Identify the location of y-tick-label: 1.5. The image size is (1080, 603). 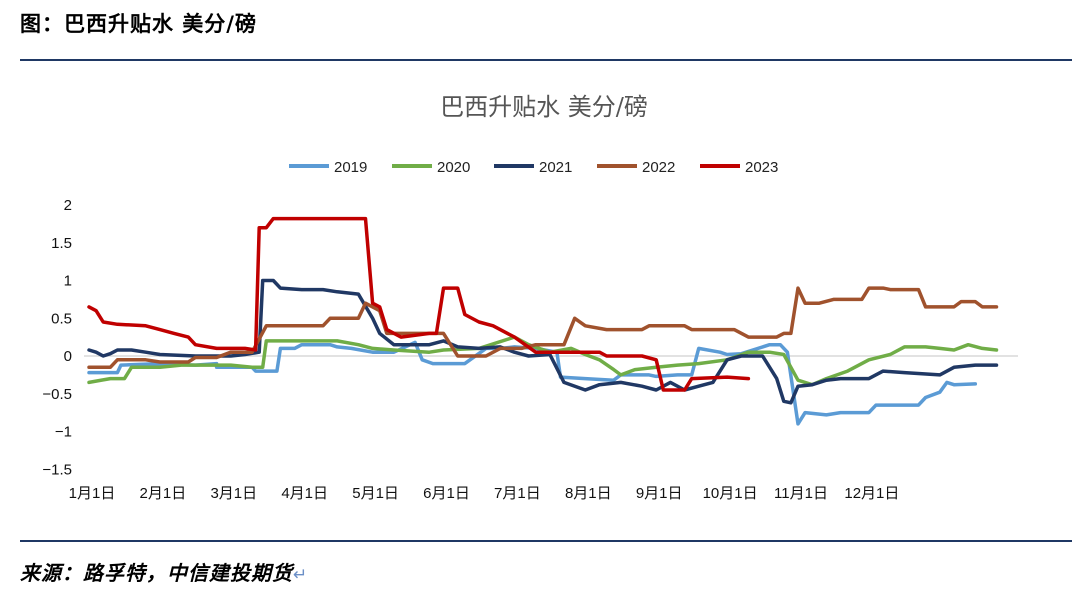
(61, 243).